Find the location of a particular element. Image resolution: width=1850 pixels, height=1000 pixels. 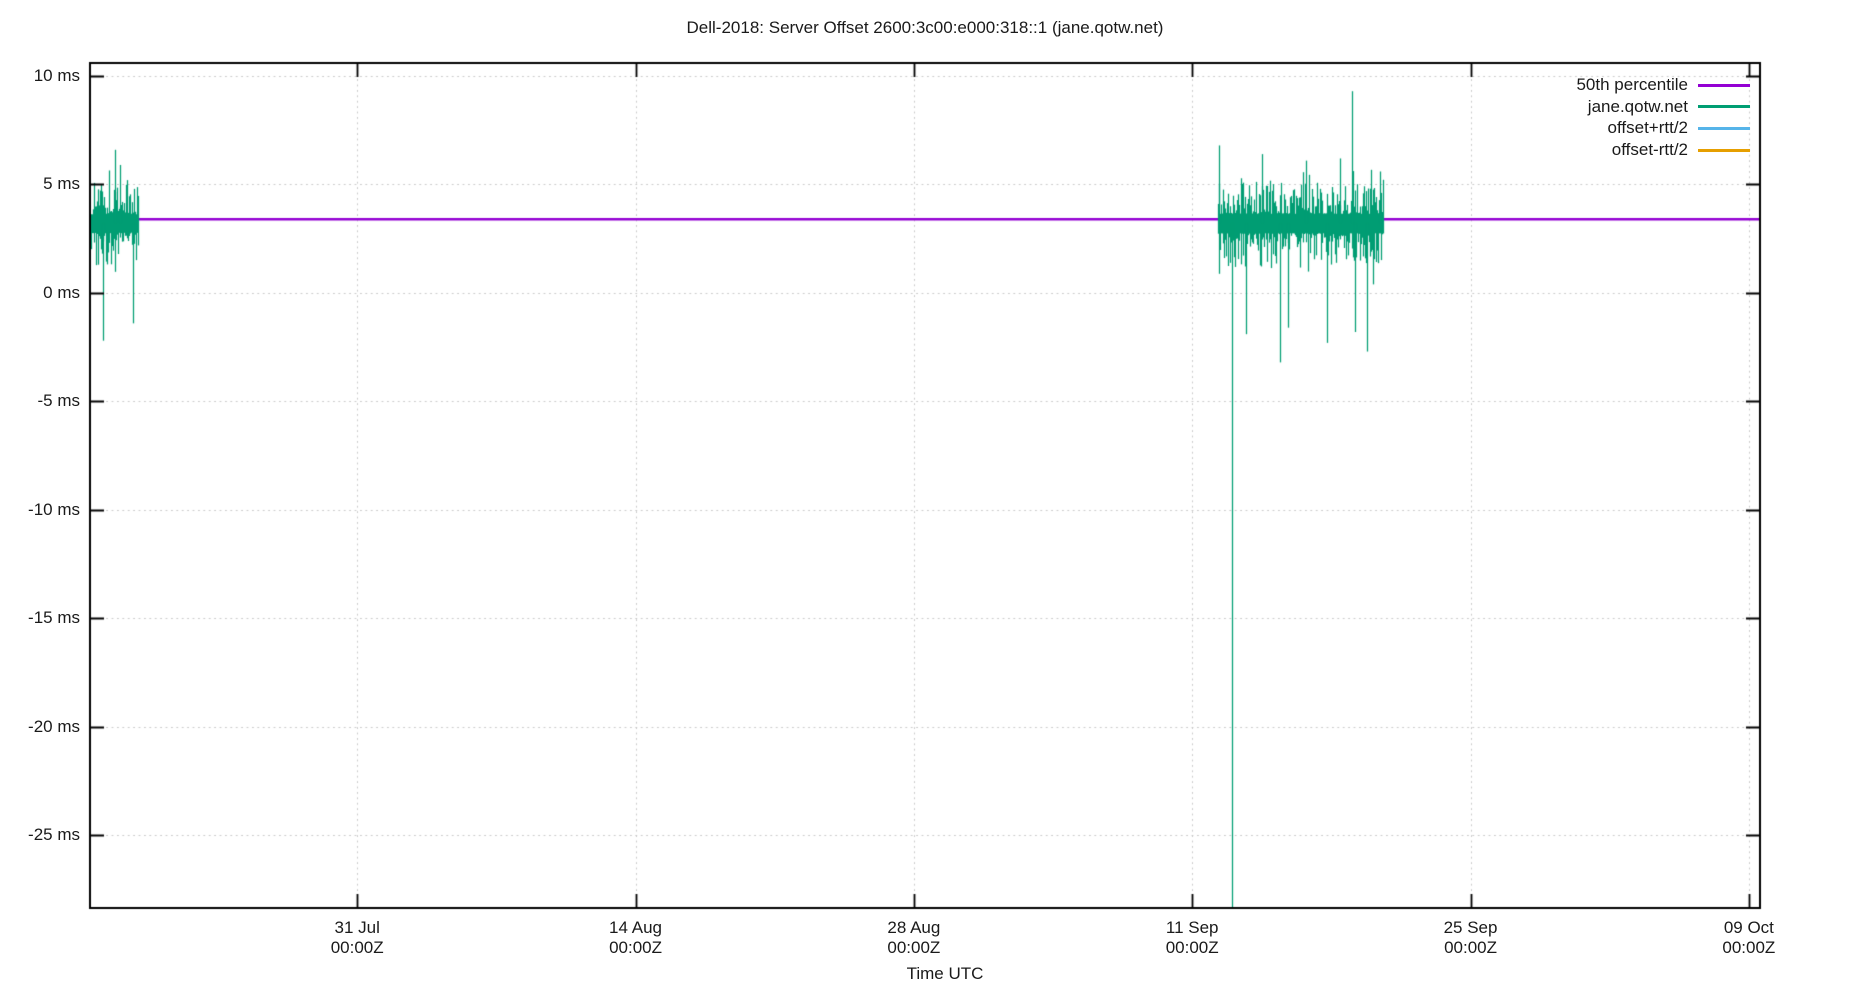

x-tick-label: 28 Aug 00:00Z is located at coordinates (914, 938).